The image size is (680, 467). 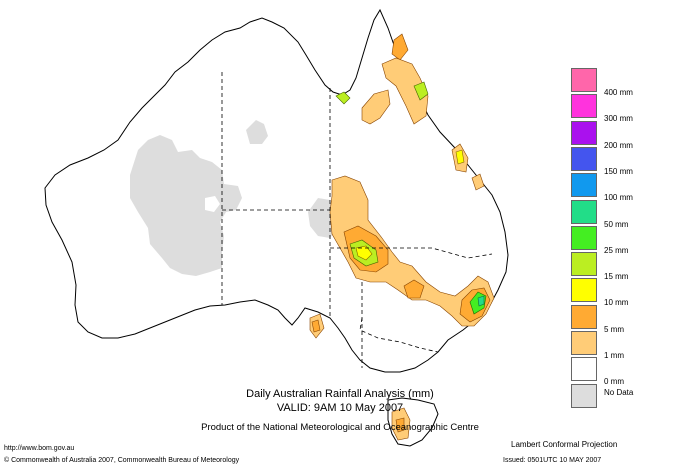 I want to click on legend-label: 400 mm, so click(x=618, y=92).